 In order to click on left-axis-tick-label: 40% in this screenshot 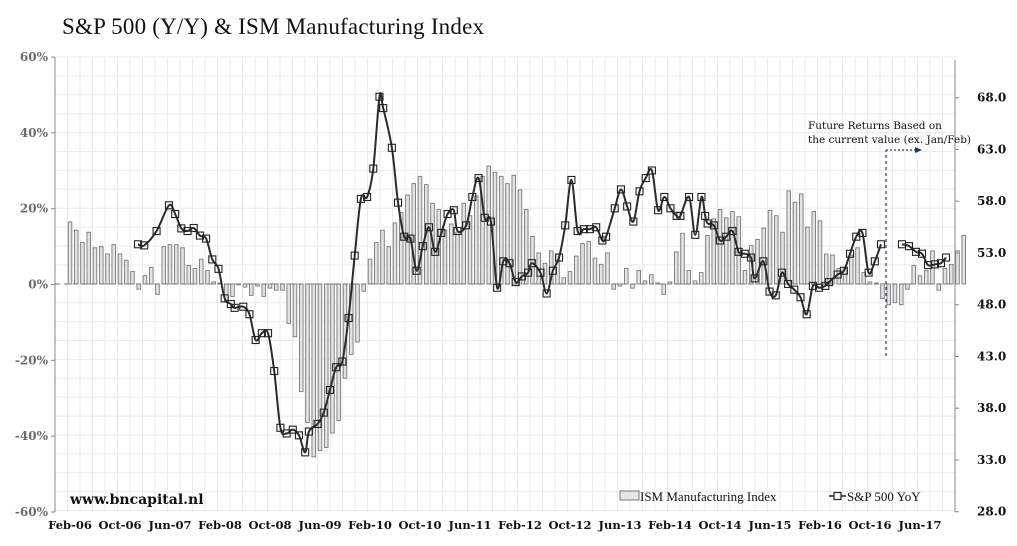, I will do `click(34, 133)`.